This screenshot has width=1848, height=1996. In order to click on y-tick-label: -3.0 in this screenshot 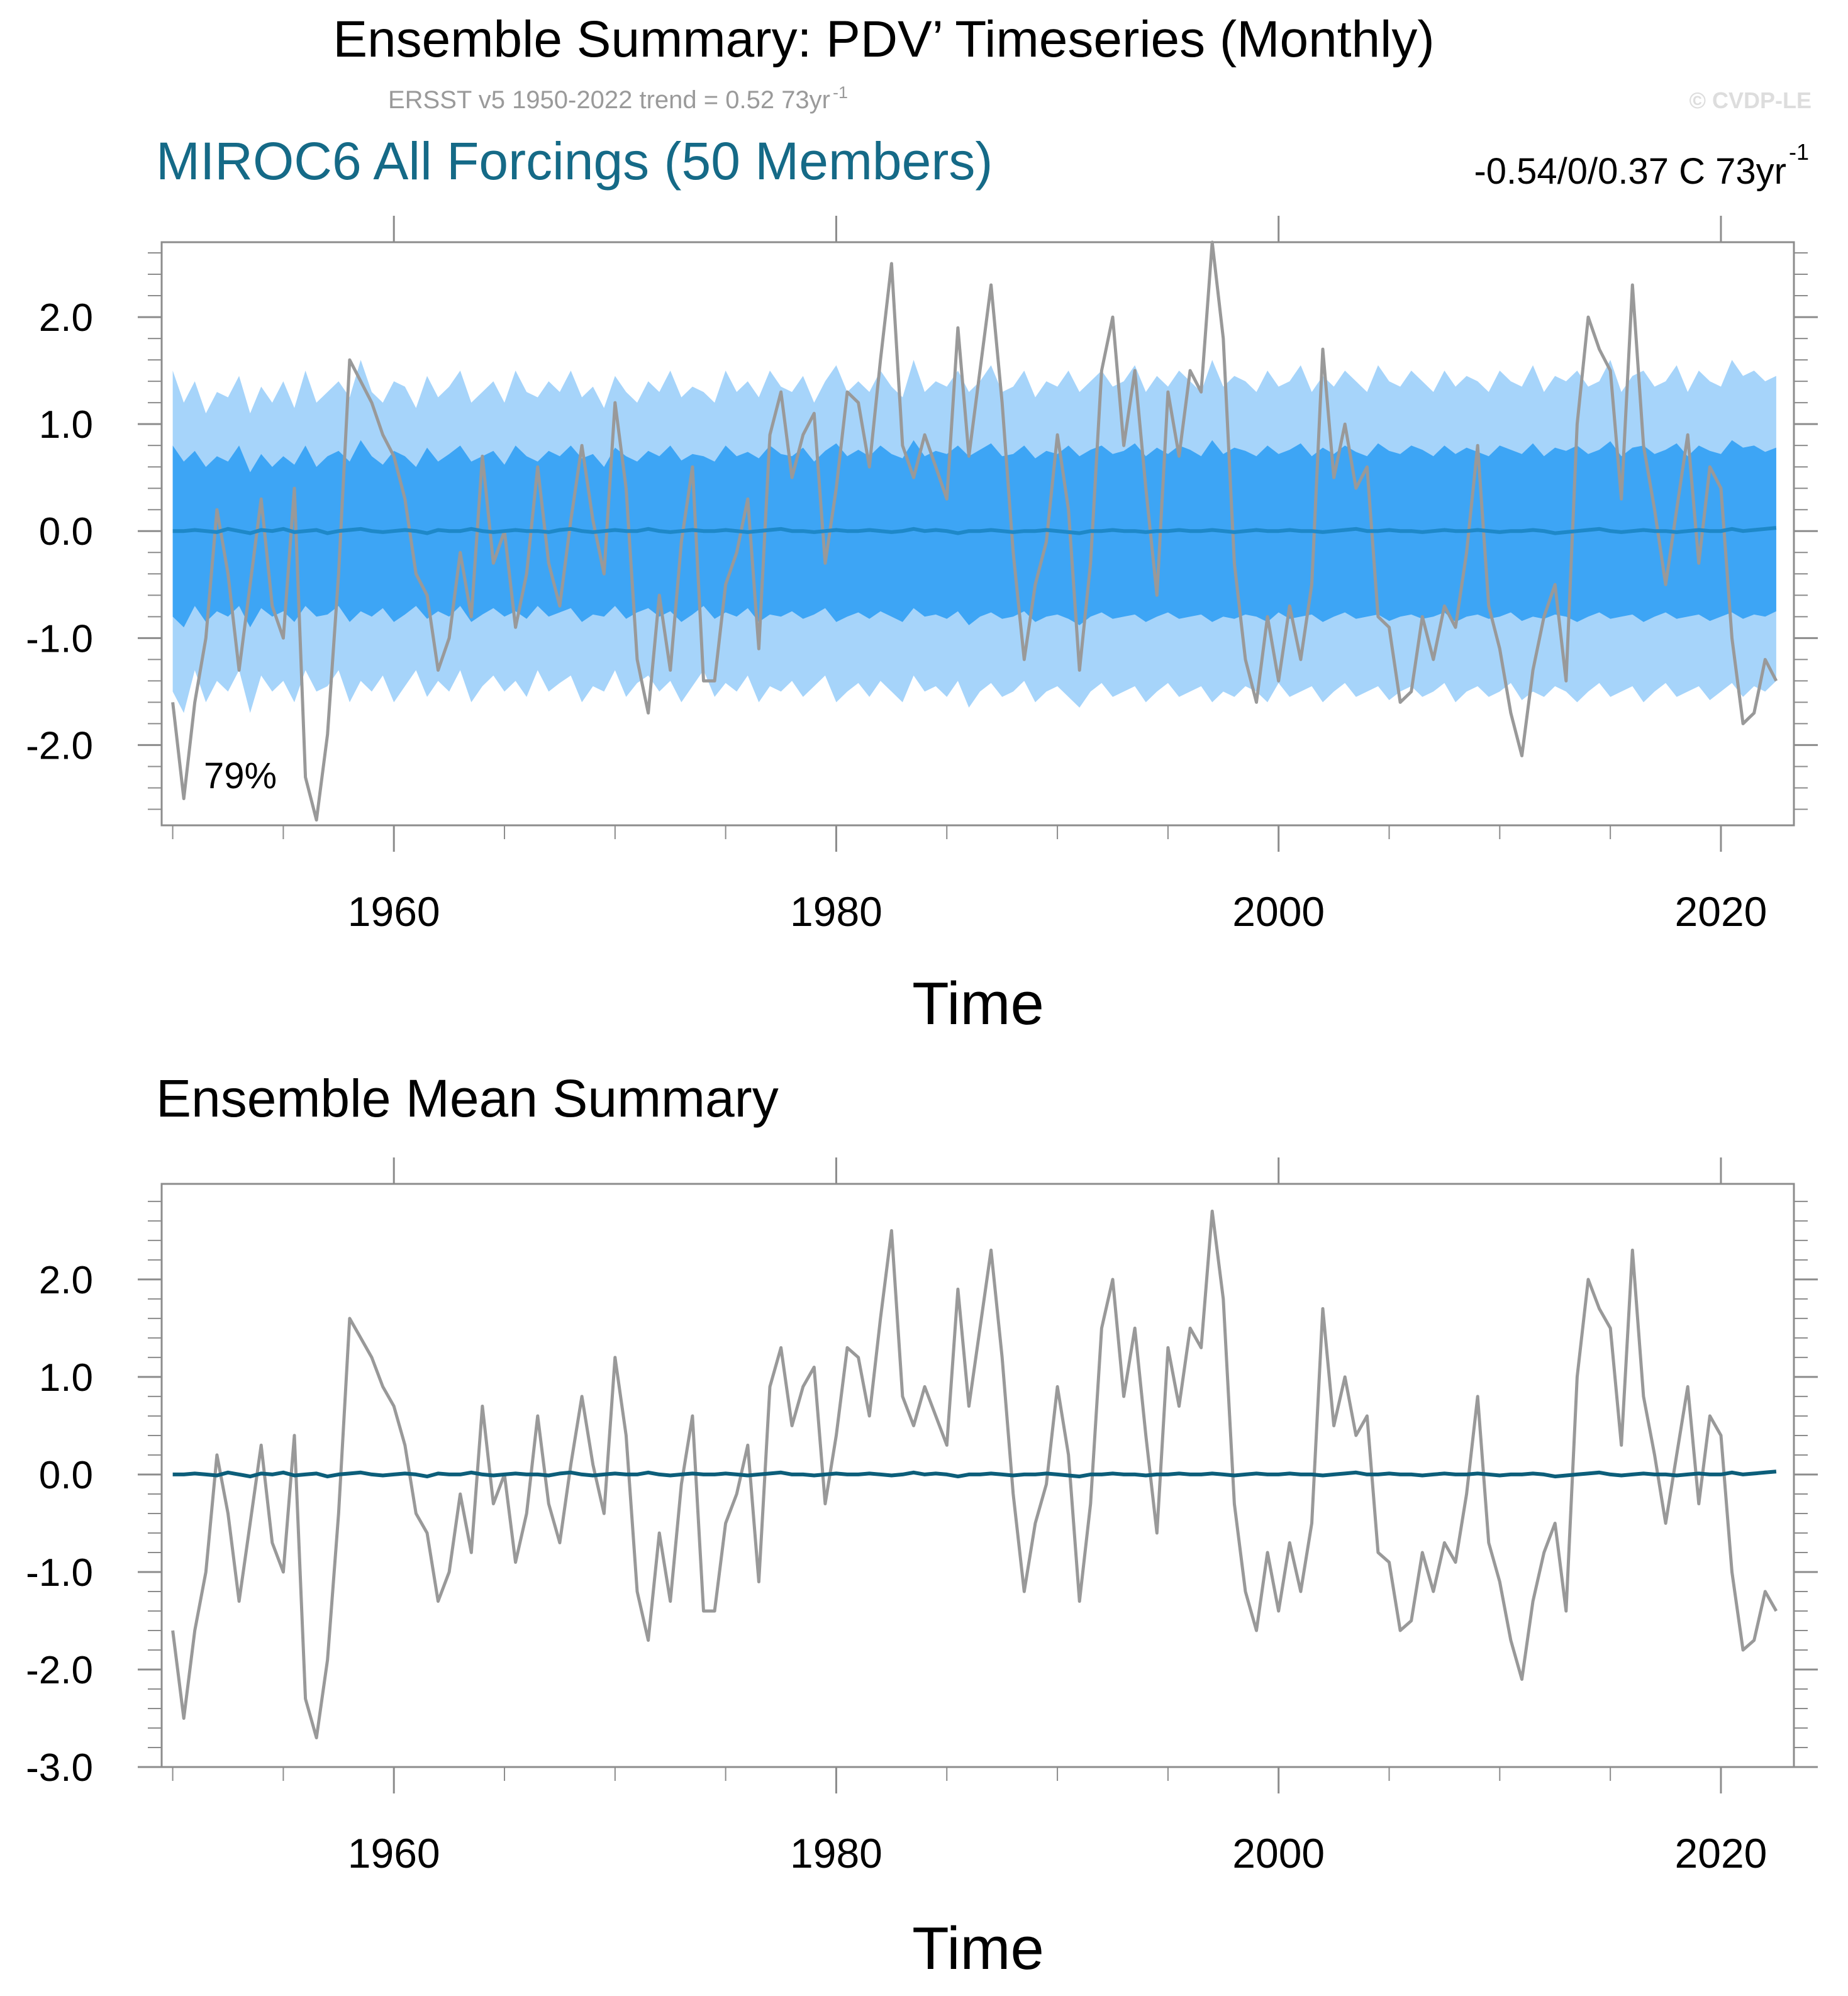, I will do `click(59, 1768)`.